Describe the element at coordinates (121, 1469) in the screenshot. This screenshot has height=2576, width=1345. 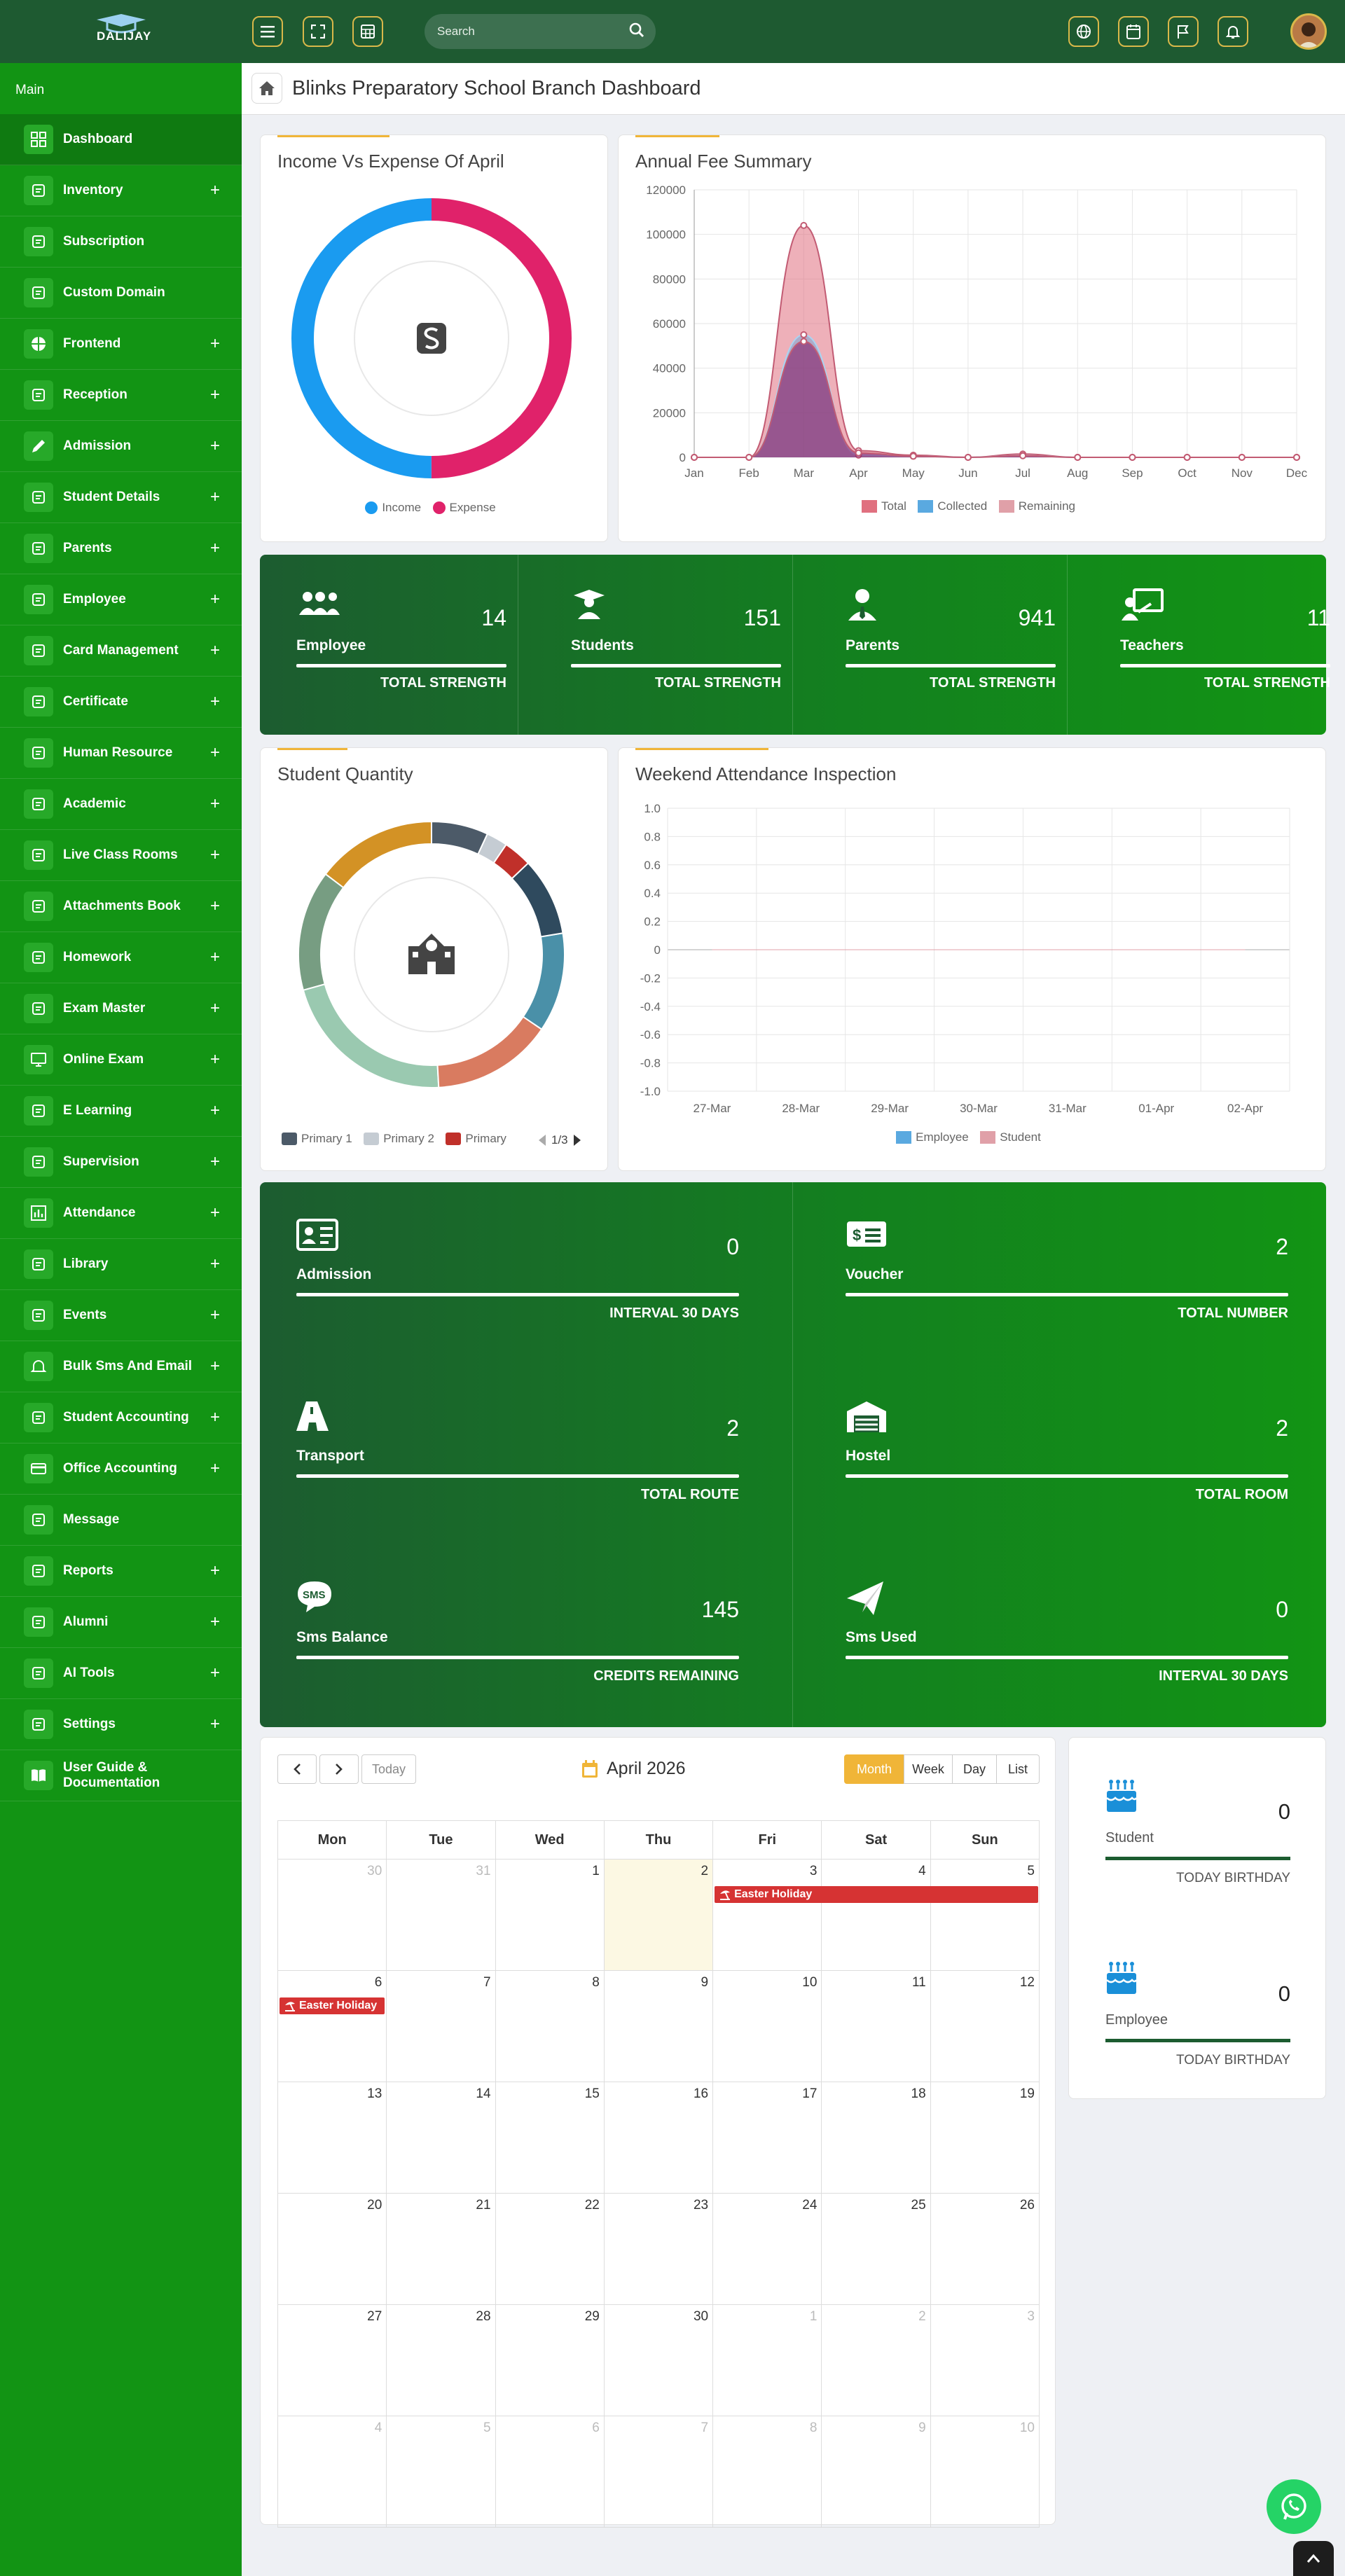
I see `sidebar-item-office-accounting: Office Accounting +` at that location.